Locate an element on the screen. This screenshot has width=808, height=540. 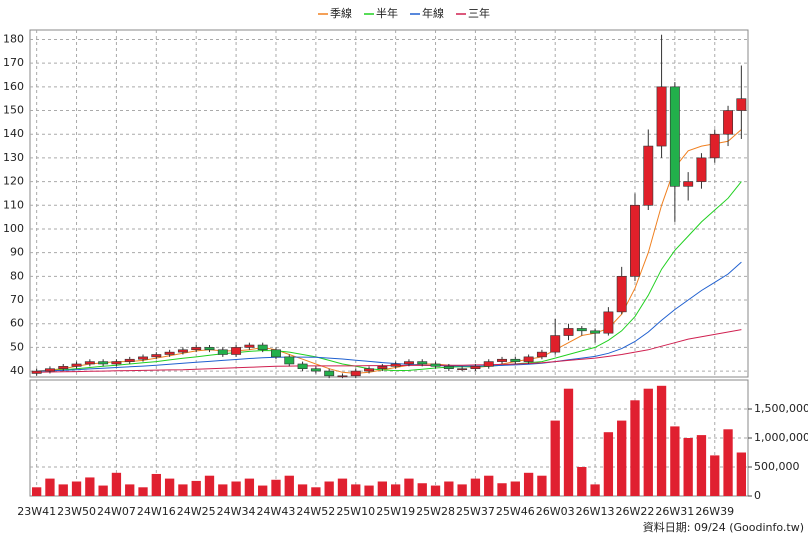
x-tick-label: 25W46 is located at coordinates (515, 511).